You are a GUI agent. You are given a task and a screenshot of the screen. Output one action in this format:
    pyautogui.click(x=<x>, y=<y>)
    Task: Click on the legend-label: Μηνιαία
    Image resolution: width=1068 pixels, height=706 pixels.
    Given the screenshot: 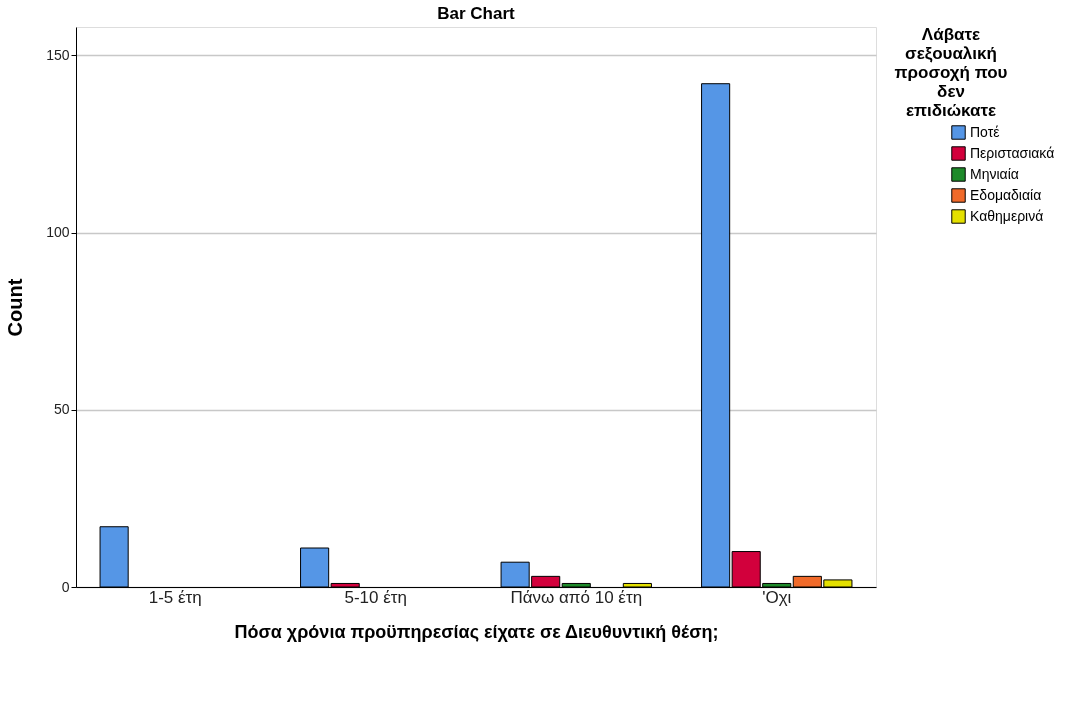 What is the action you would take?
    pyautogui.click(x=994, y=173)
    